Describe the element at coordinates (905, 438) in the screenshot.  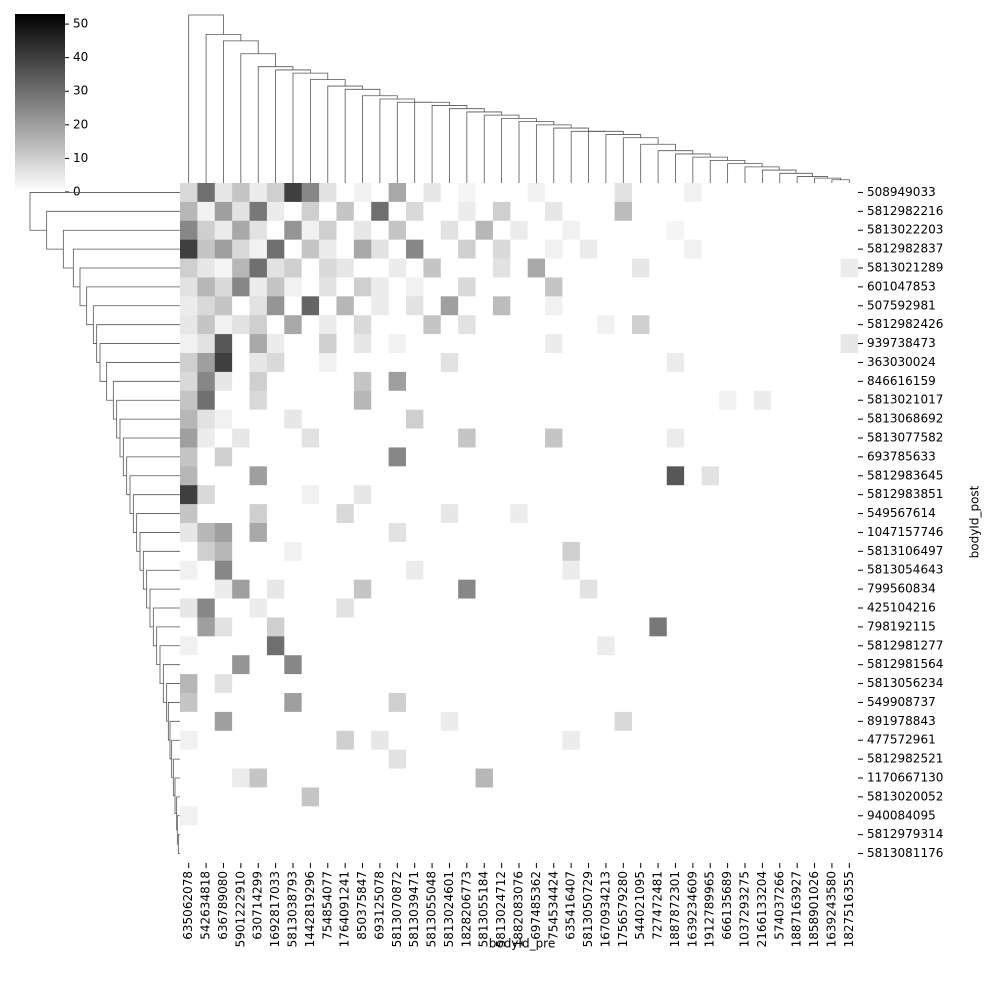
I see `y-tick-label: 5813077582` at that location.